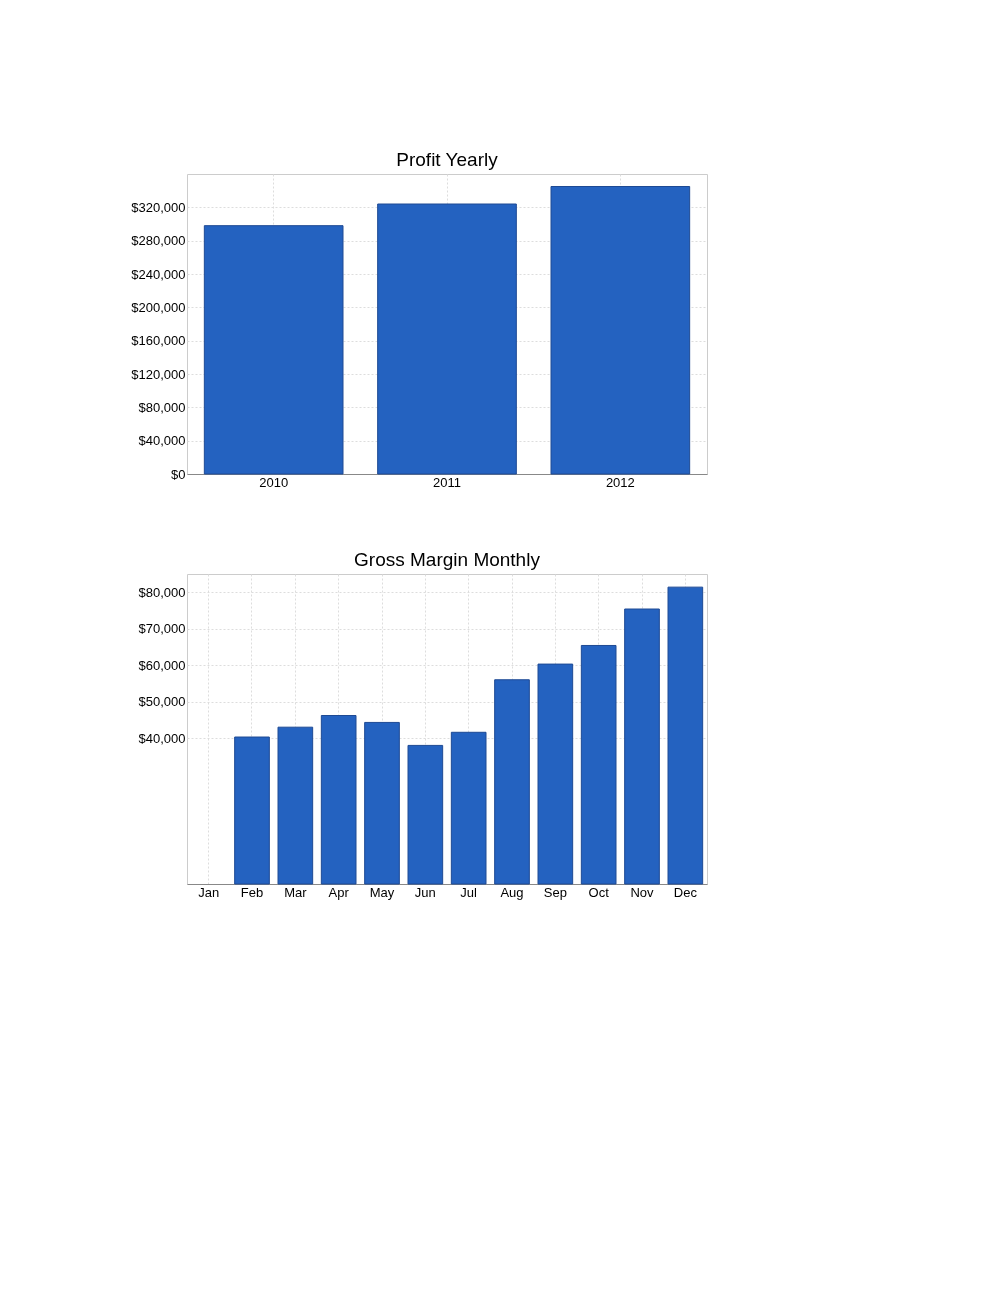 This screenshot has height=1301, width=1005. I want to click on y-tick-label: $280,000, so click(158, 241).